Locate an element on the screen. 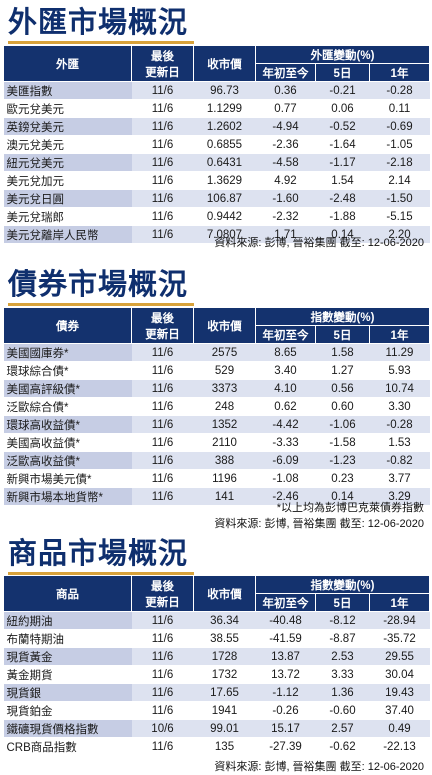  table-row: 美國高收益債* 11/6 2110 -3.33 -1.58 1.53 is located at coordinates (216, 442).